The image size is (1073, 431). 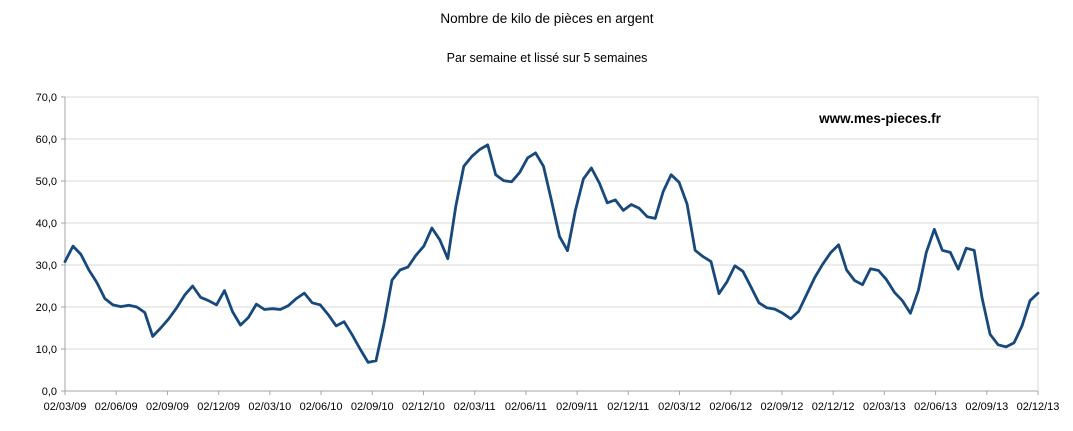 I want to click on x-tick-label: 02/03/13, so click(x=884, y=407).